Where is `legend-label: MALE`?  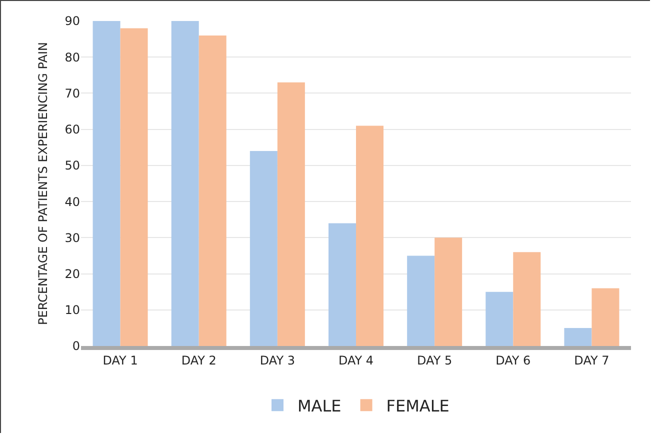
legend-label: MALE is located at coordinates (320, 406).